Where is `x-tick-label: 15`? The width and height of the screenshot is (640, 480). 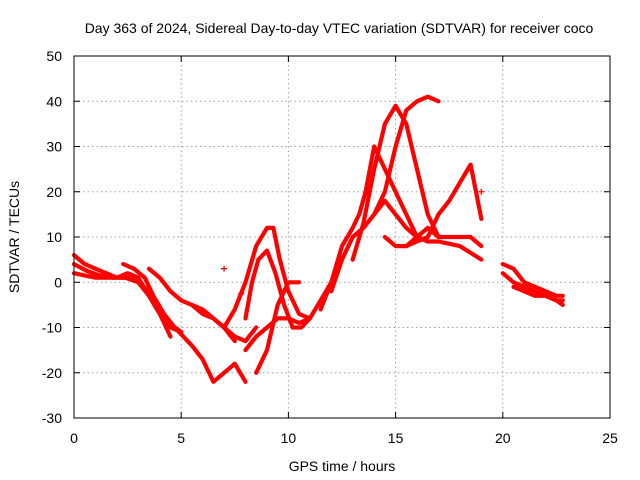
x-tick-label: 15 is located at coordinates (396, 438).